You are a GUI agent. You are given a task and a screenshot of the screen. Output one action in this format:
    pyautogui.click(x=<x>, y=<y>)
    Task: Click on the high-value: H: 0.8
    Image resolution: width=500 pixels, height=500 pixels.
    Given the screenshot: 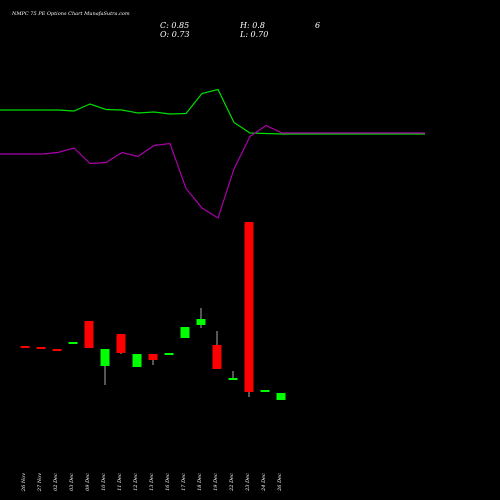 What is the action you would take?
    pyautogui.click(x=252, y=25)
    